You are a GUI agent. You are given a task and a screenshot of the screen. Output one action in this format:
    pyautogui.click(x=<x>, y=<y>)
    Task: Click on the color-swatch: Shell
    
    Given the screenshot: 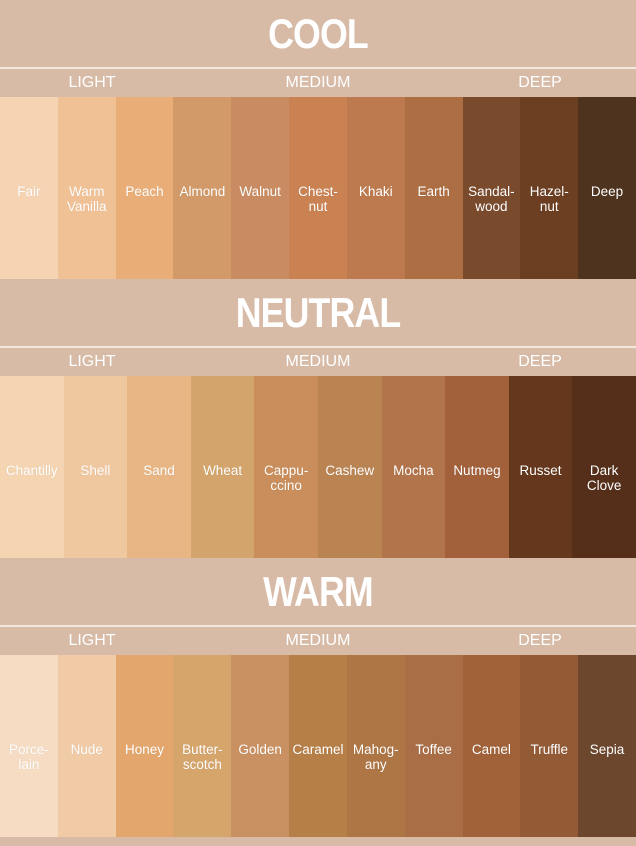 What is the action you would take?
    pyautogui.click(x=95, y=467)
    